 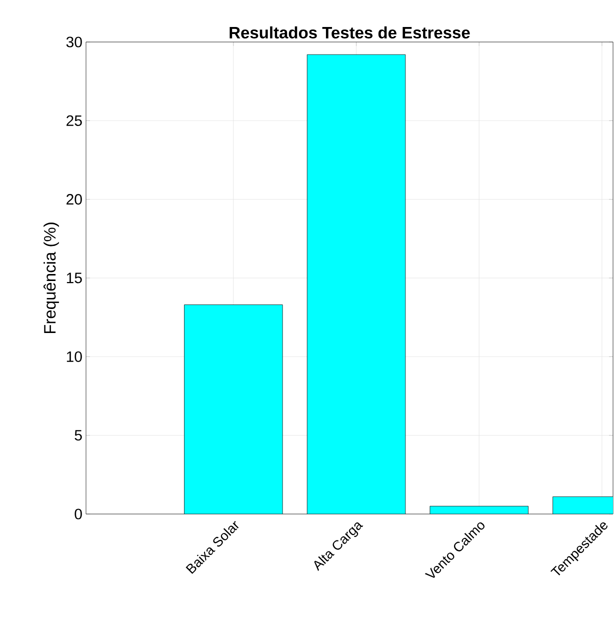 What do you see at coordinates (78, 514) in the screenshot?
I see `y-tick-label: 0` at bounding box center [78, 514].